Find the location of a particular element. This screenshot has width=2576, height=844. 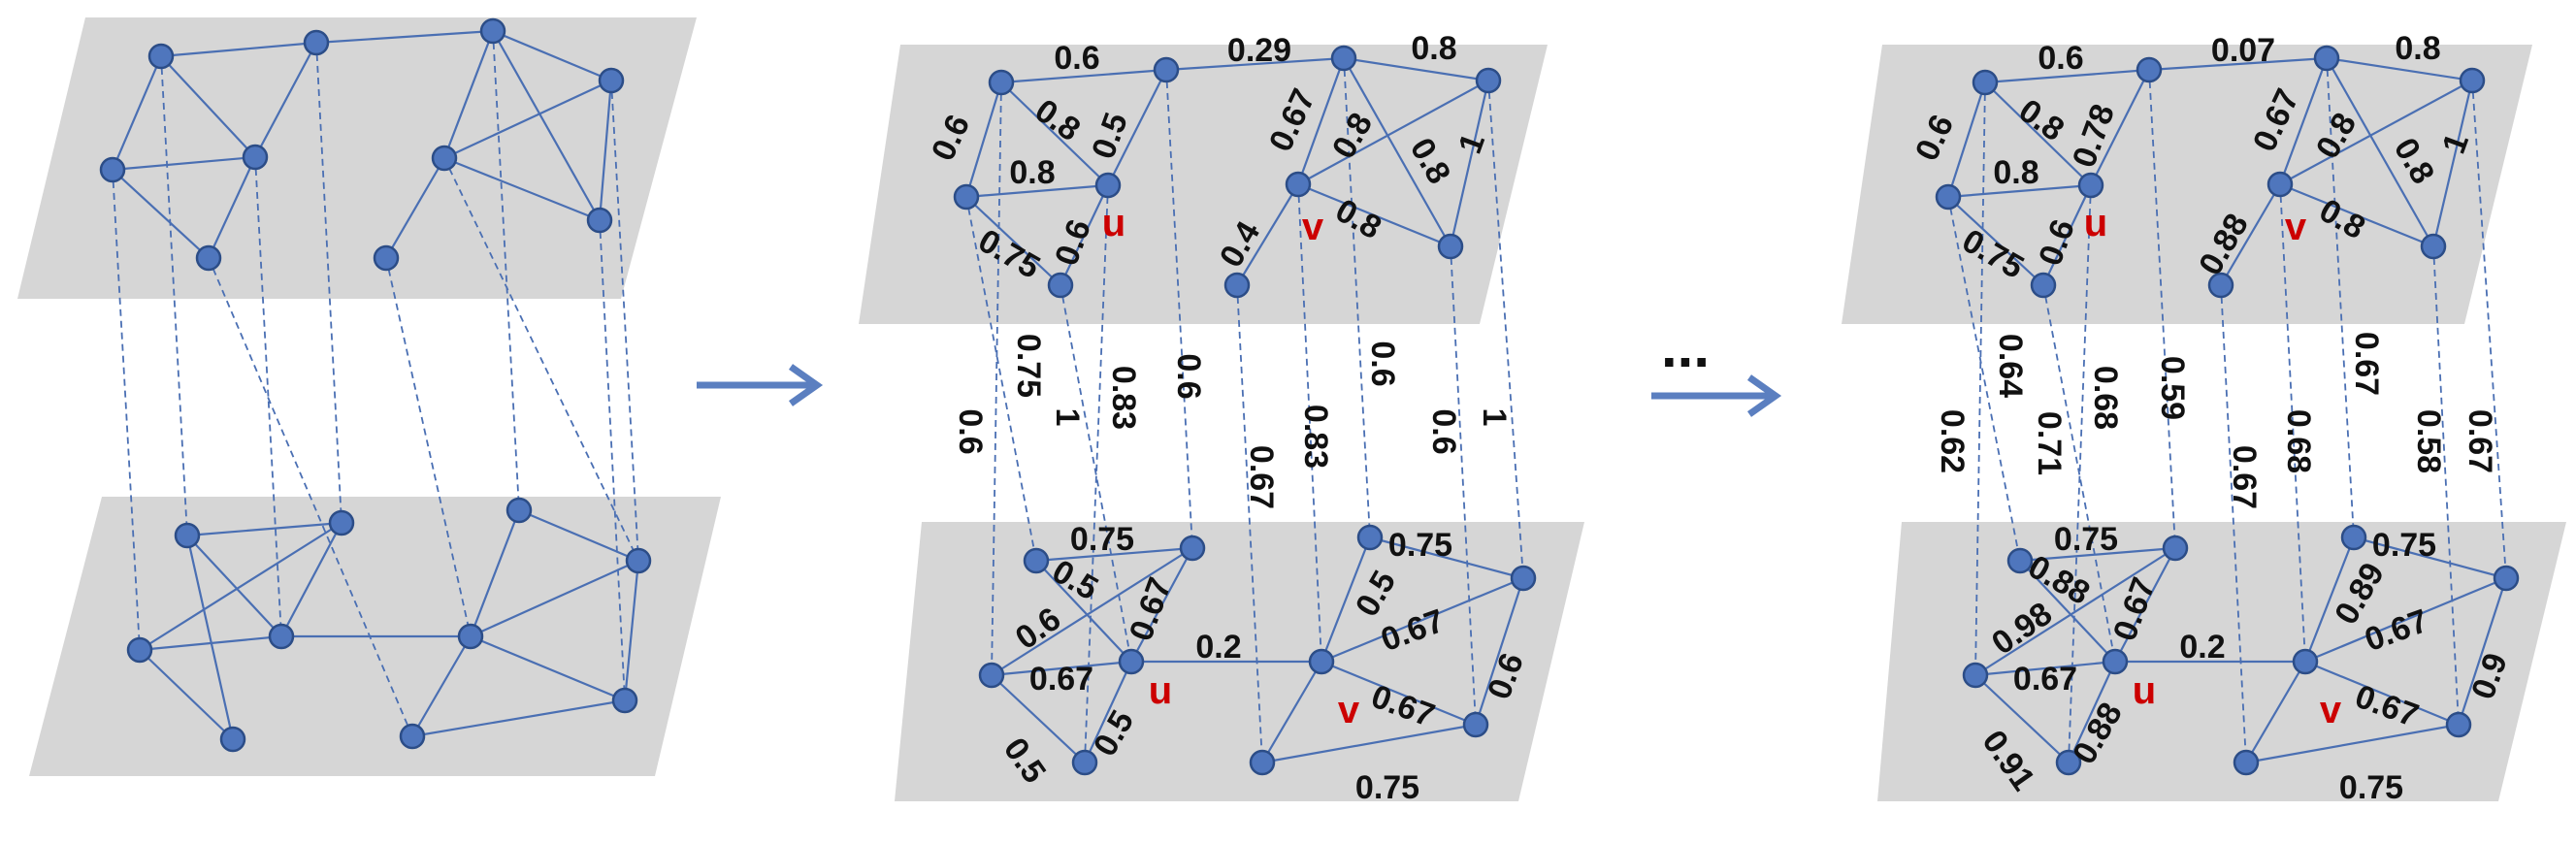

panel3-bottom-weight-label-8: 0.75 is located at coordinates (2404, 545).